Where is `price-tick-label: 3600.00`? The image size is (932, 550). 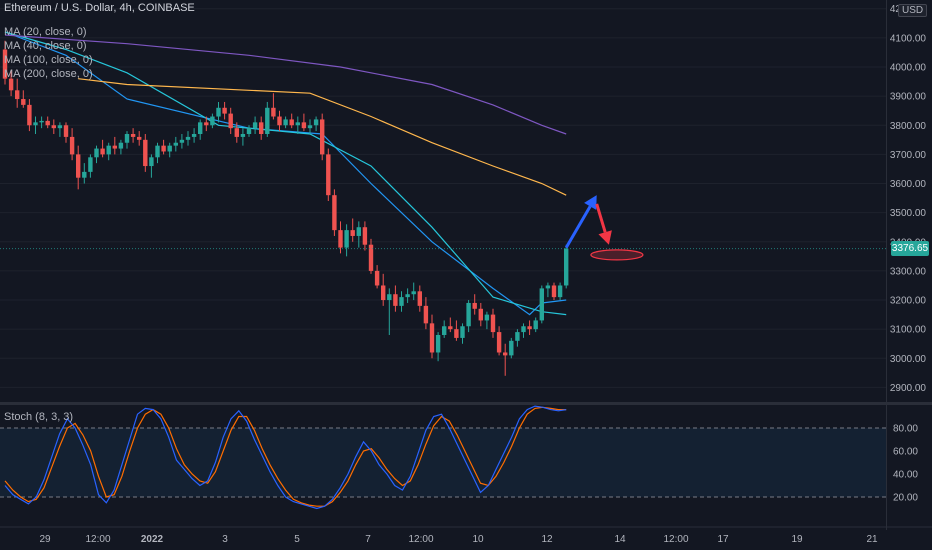
price-tick-label: 3600.00 is located at coordinates (908, 184).